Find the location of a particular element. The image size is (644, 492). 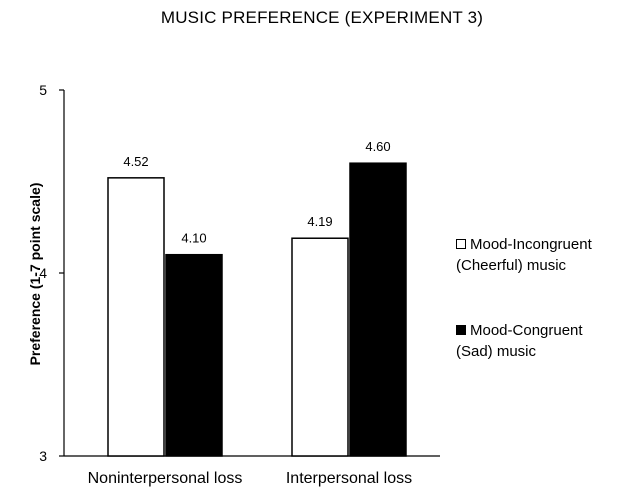

legend-item-incongruent: Mood-Incongruent (Cheerful) music is located at coordinates (524, 255).